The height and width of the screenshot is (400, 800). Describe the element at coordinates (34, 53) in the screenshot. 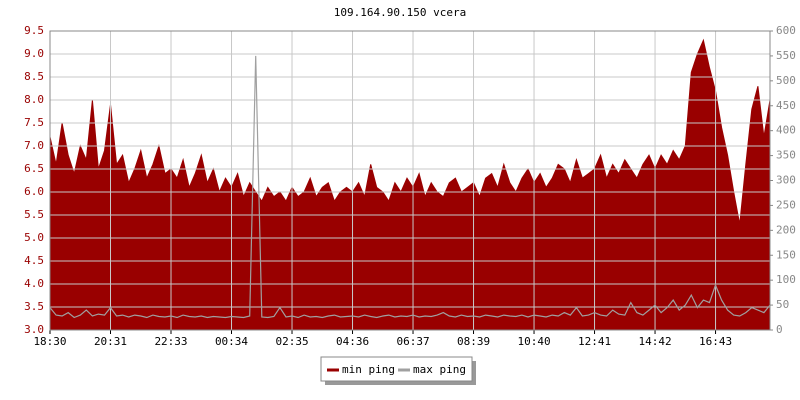

I see `y-tick-label: 9.0` at that location.